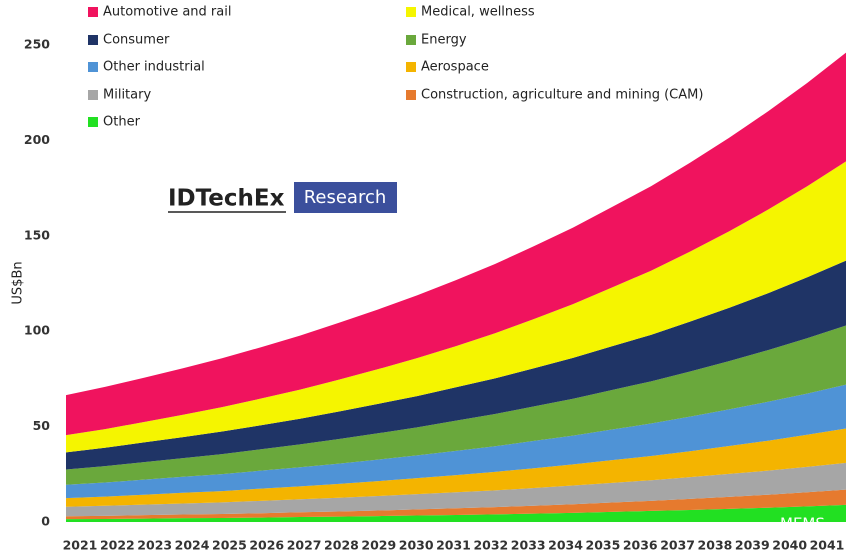 The height and width of the screenshot is (559, 866). I want to click on x-tick-label: 2041, so click(827, 545).